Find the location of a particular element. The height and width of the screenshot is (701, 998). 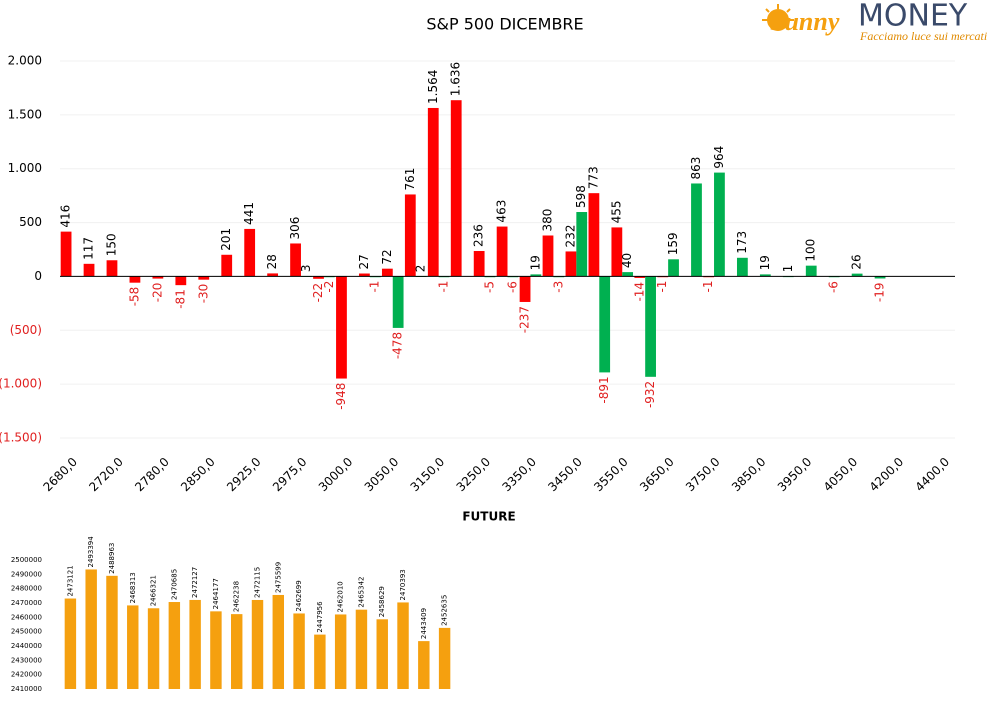

data-label: -891 is located at coordinates (604, 389).